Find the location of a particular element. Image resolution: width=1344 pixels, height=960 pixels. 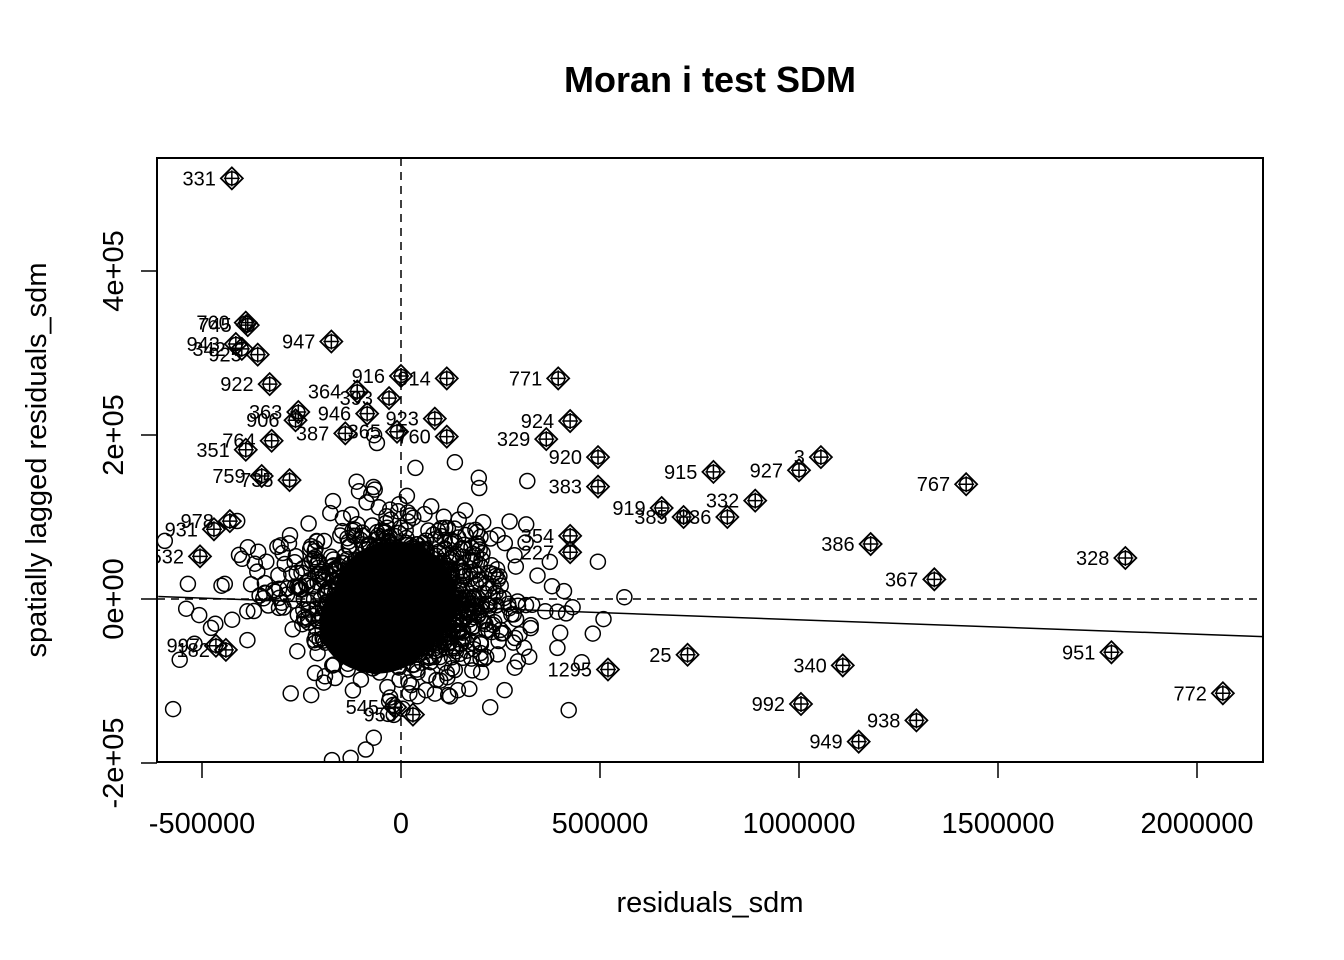

influential-point: 331 is located at coordinates (213, 178).